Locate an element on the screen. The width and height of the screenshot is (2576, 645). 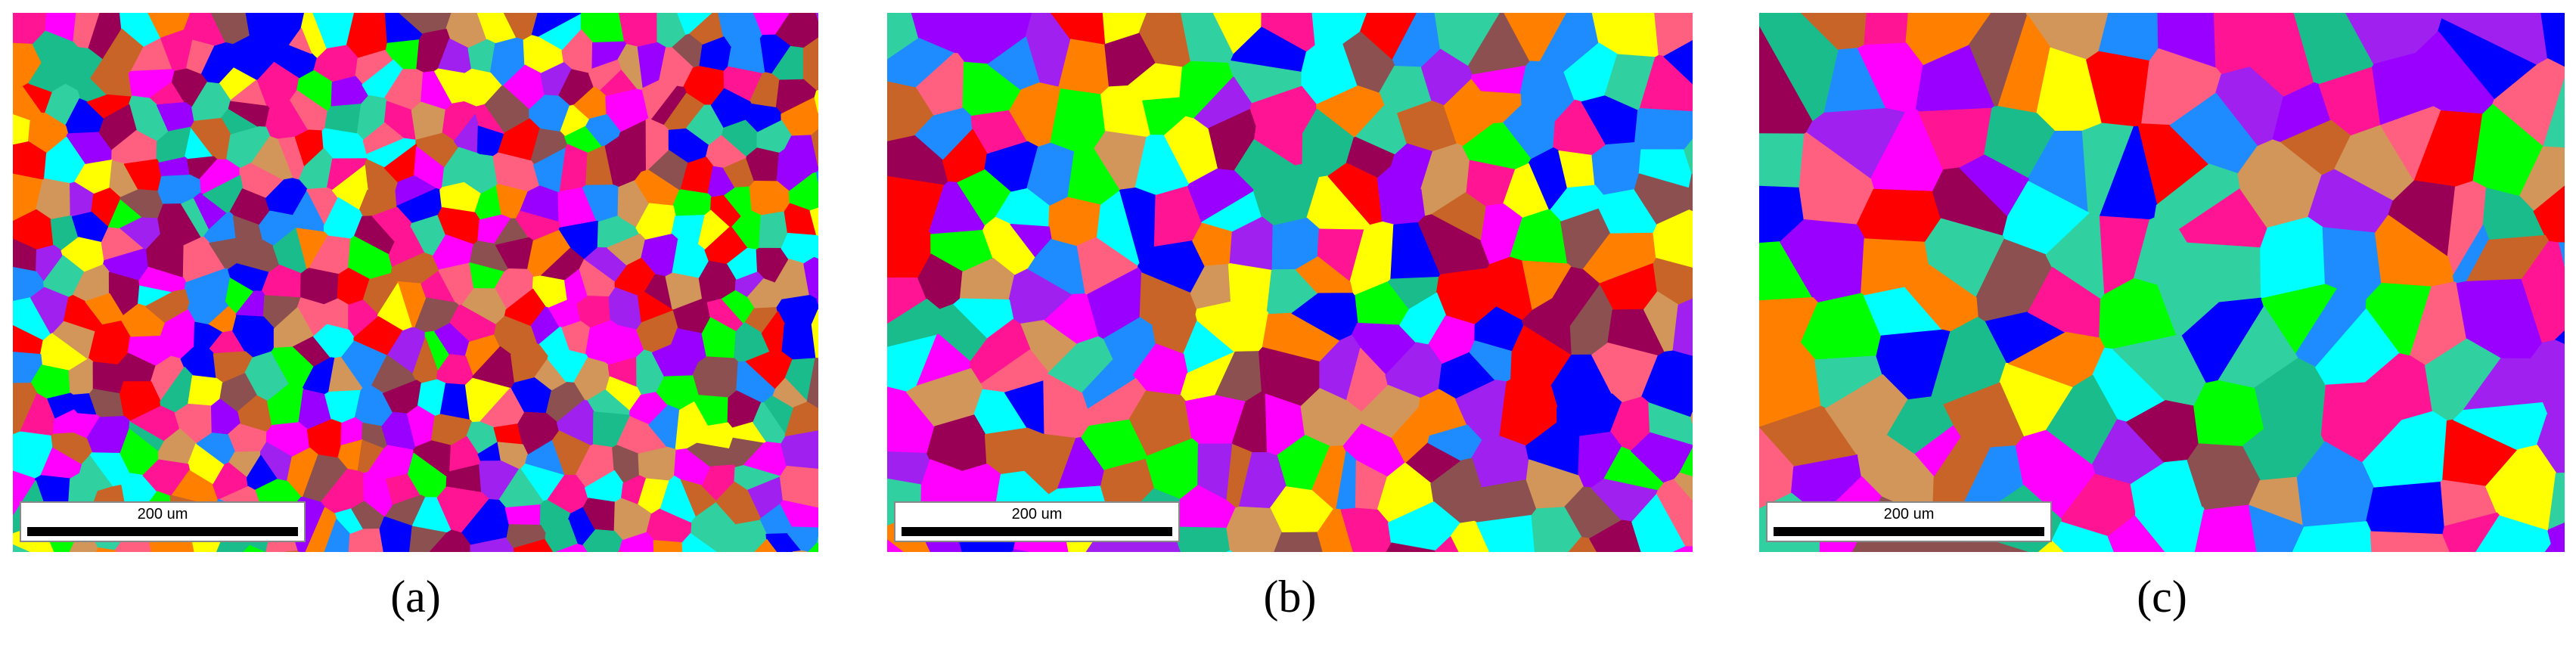
panel-label: (a) is located at coordinates (415, 597).